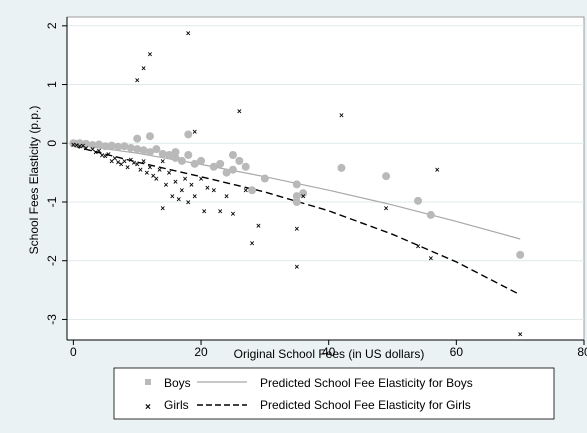 The image size is (587, 433). I want to click on y-tick-label: -3, so click(52, 319).